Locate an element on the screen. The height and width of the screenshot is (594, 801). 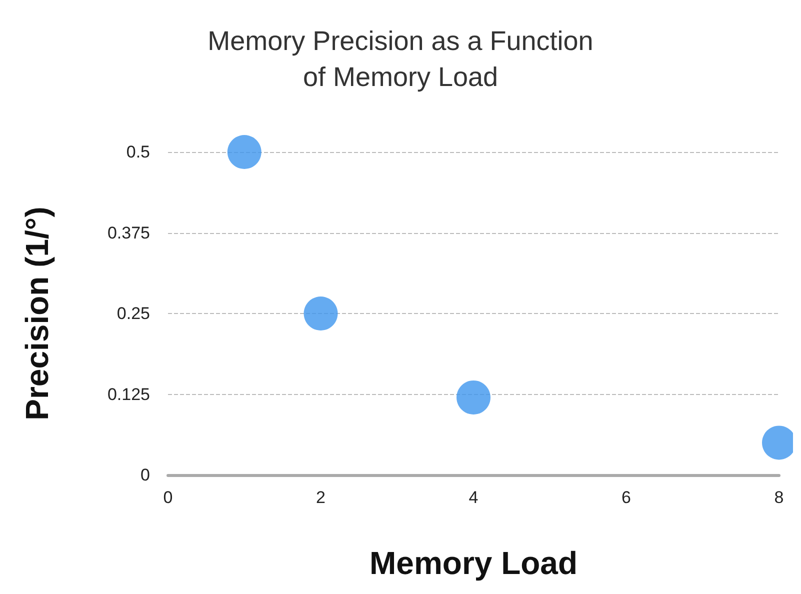
x-tick-label: 6 is located at coordinates (626, 497).